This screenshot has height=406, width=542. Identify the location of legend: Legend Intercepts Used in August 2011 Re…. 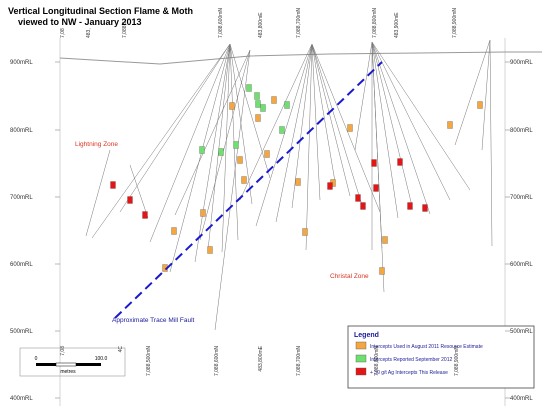
(441, 357).